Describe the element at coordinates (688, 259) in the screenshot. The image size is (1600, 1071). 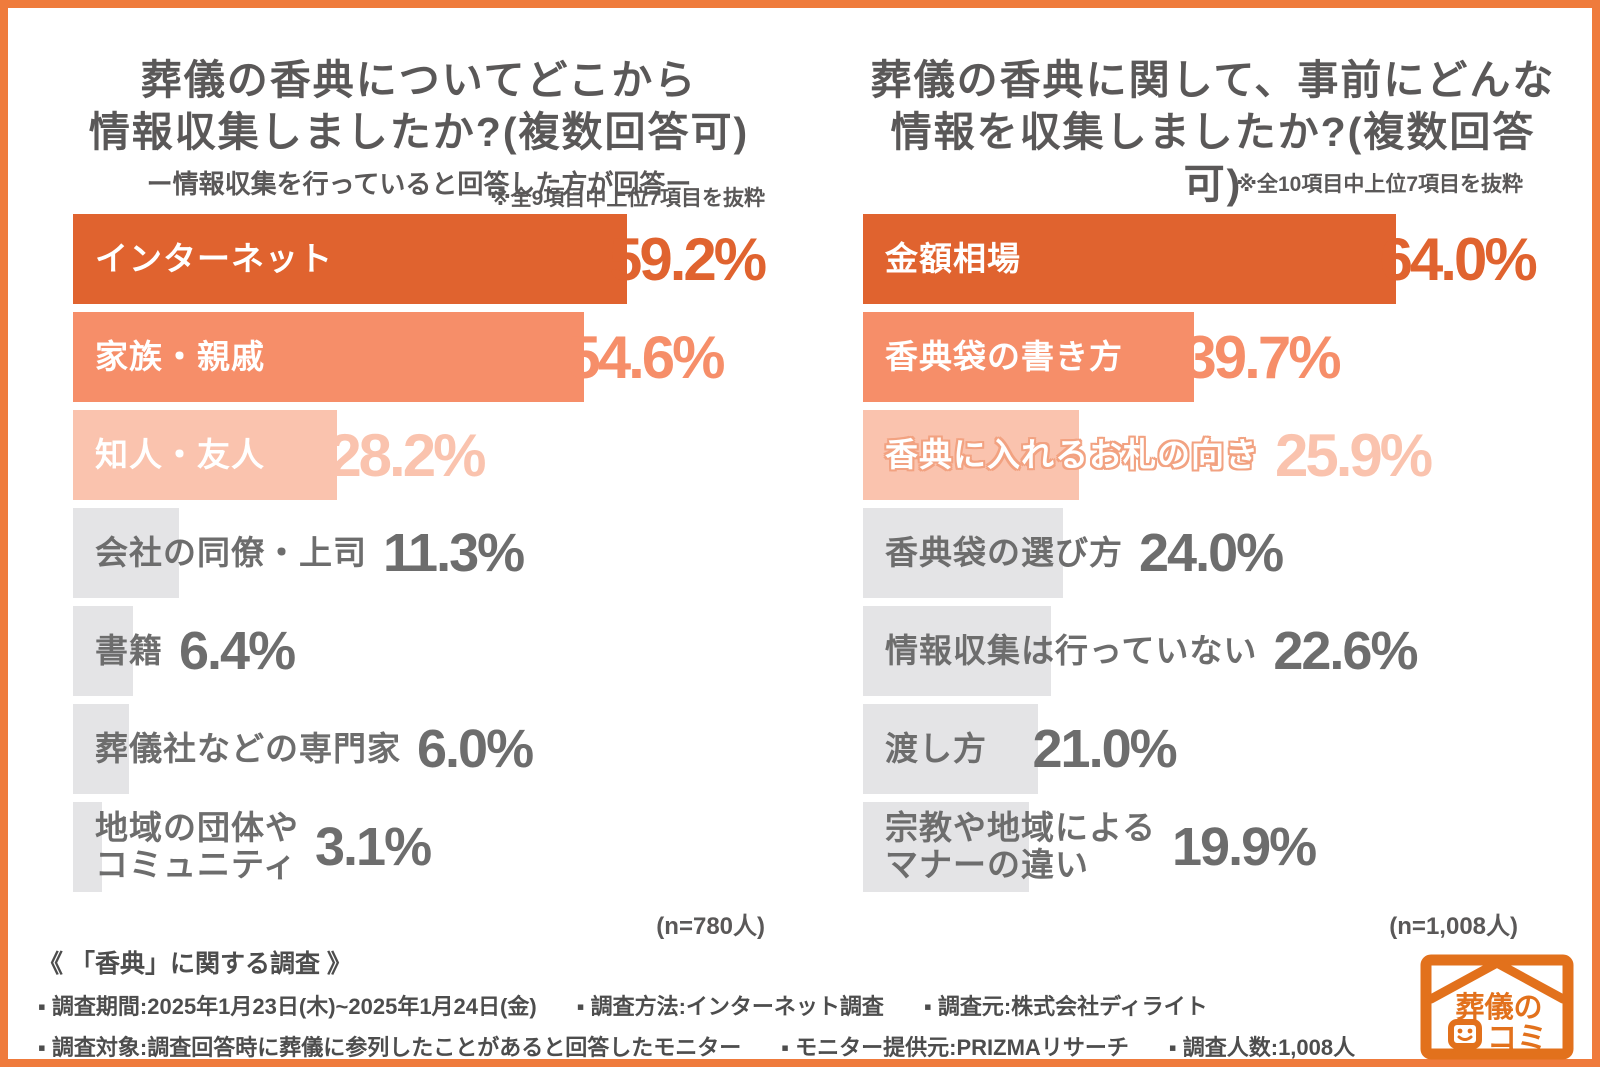
I see `bar-value: 59.2%` at that location.